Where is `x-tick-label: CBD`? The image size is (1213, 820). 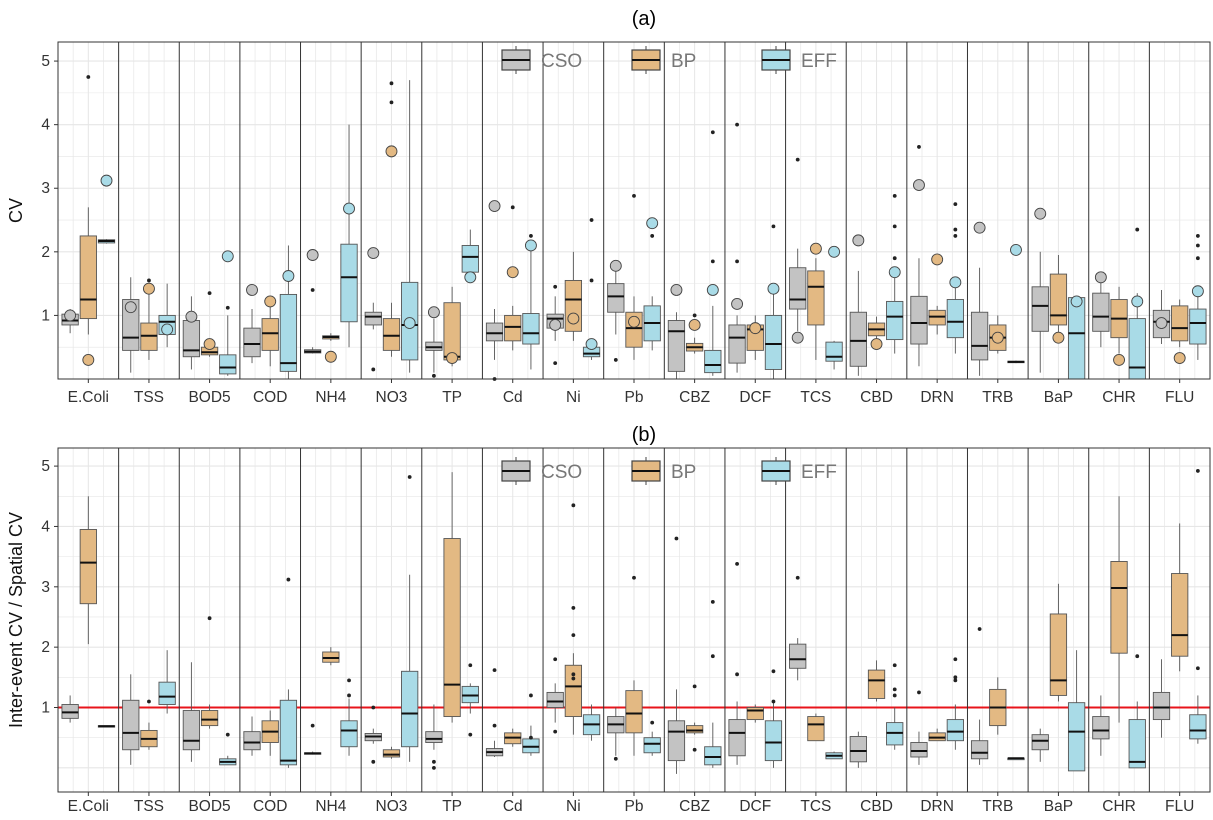
x-tick-label: CBD is located at coordinates (876, 806).